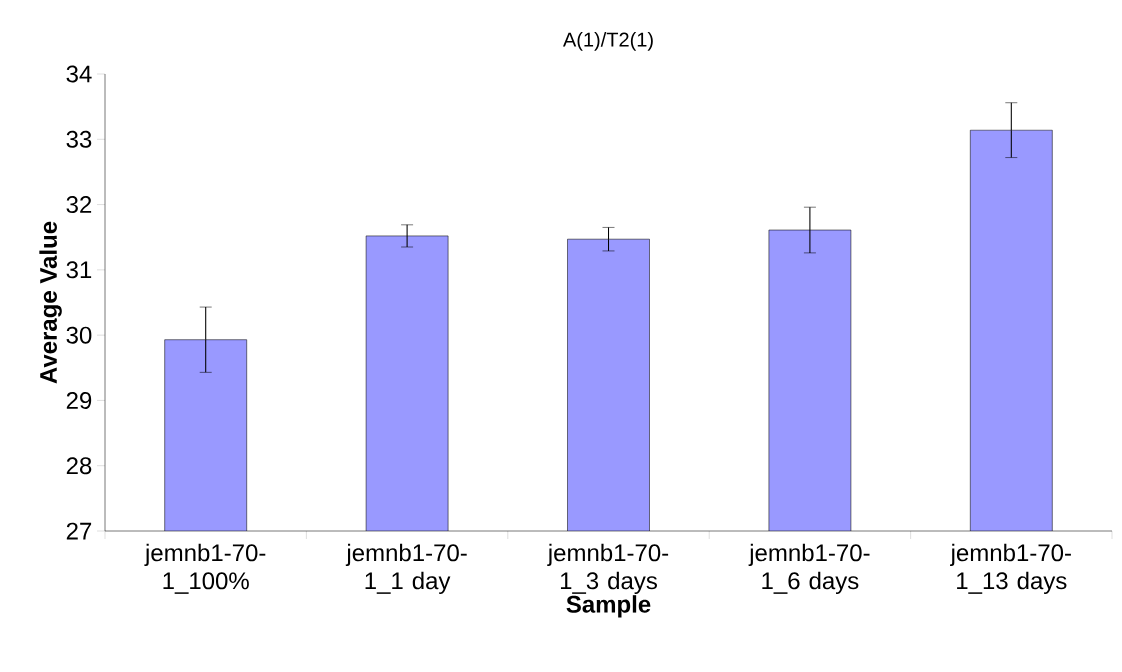 Image resolution: width=1122 pixels, height=672 pixels. What do you see at coordinates (79, 139) in the screenshot?
I see `y-tick-label: 33` at bounding box center [79, 139].